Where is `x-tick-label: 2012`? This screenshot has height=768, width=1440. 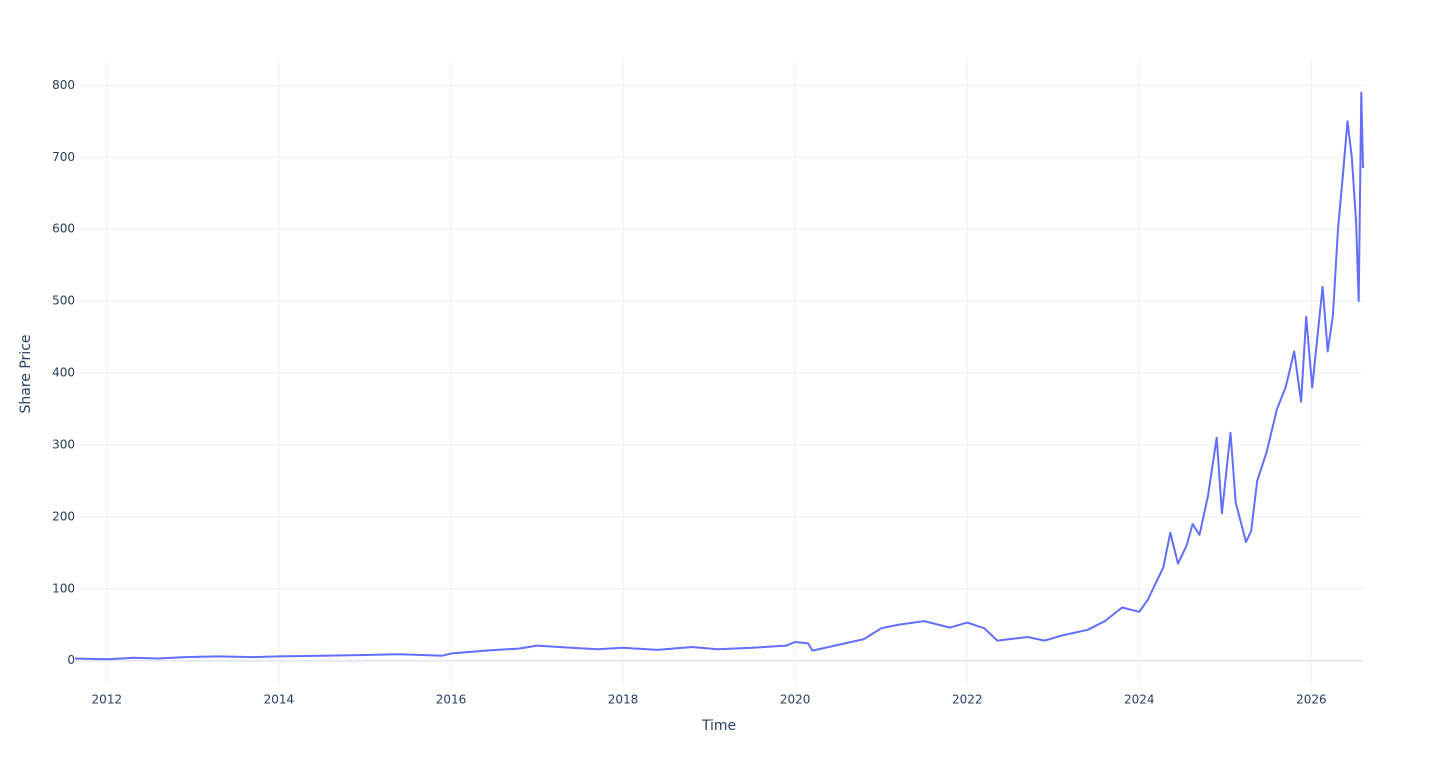
x-tick-label: 2012 is located at coordinates (107, 700).